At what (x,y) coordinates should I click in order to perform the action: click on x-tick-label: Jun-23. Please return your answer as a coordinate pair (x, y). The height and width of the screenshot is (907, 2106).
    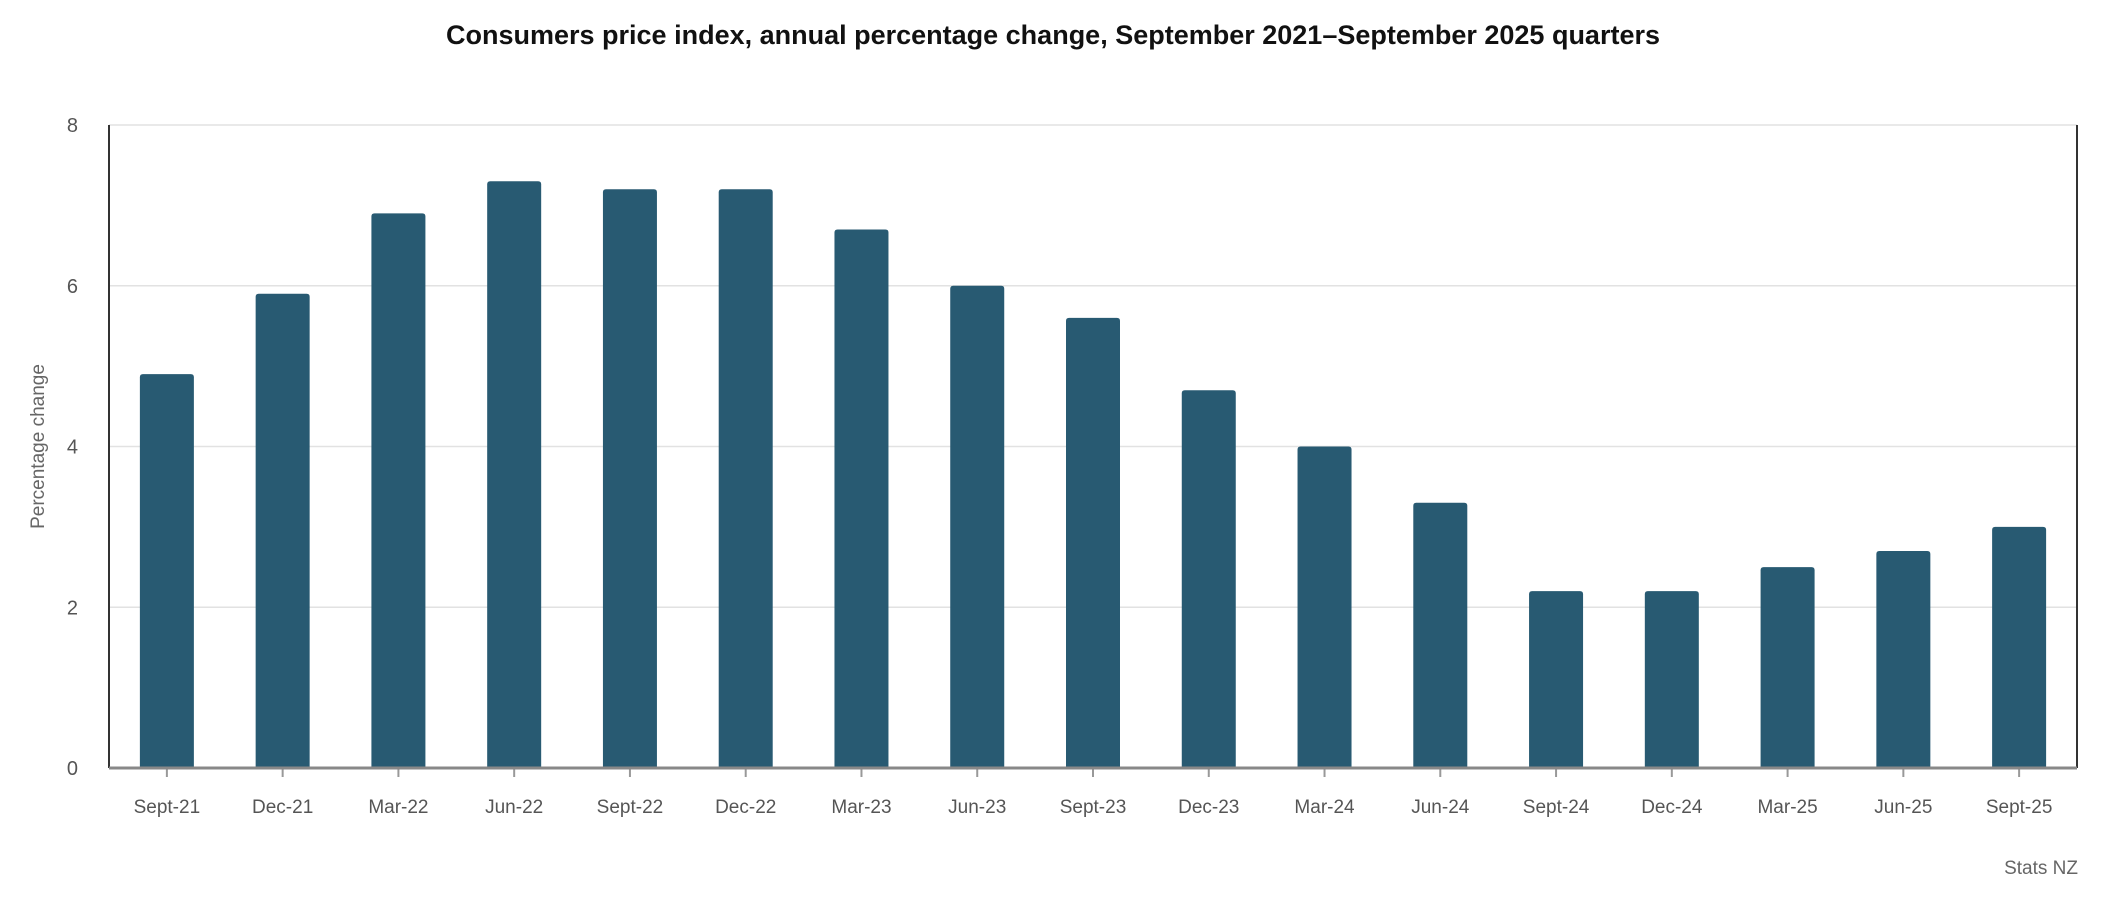
    Looking at the image, I should click on (977, 807).